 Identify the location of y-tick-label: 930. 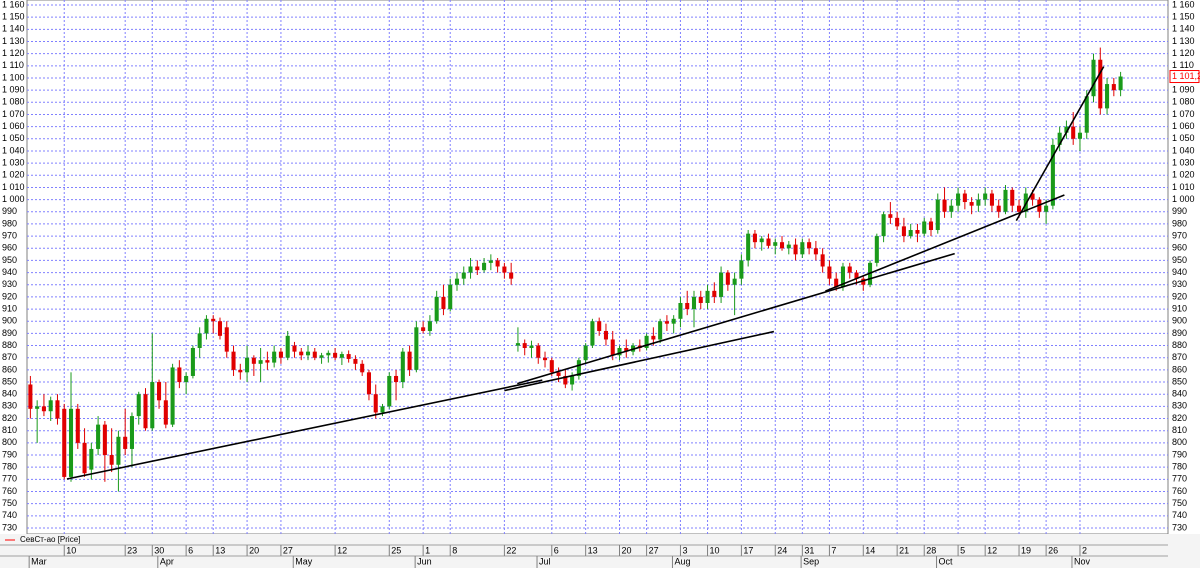
(9, 284).